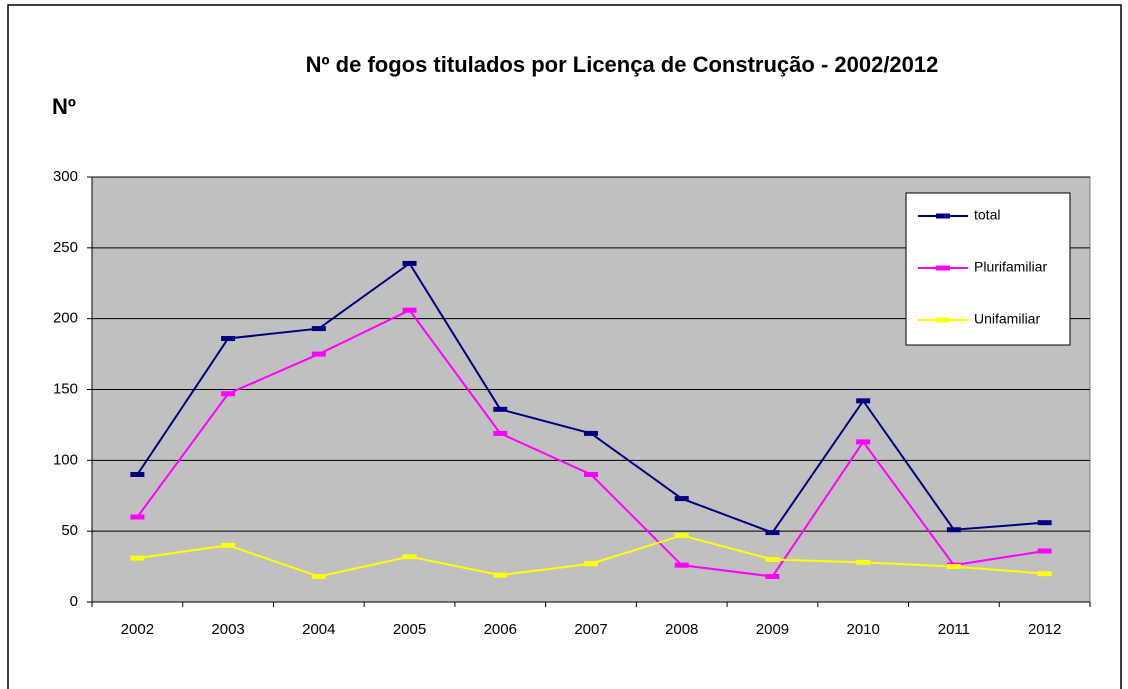  I want to click on y-tick-label: 300, so click(65, 176).